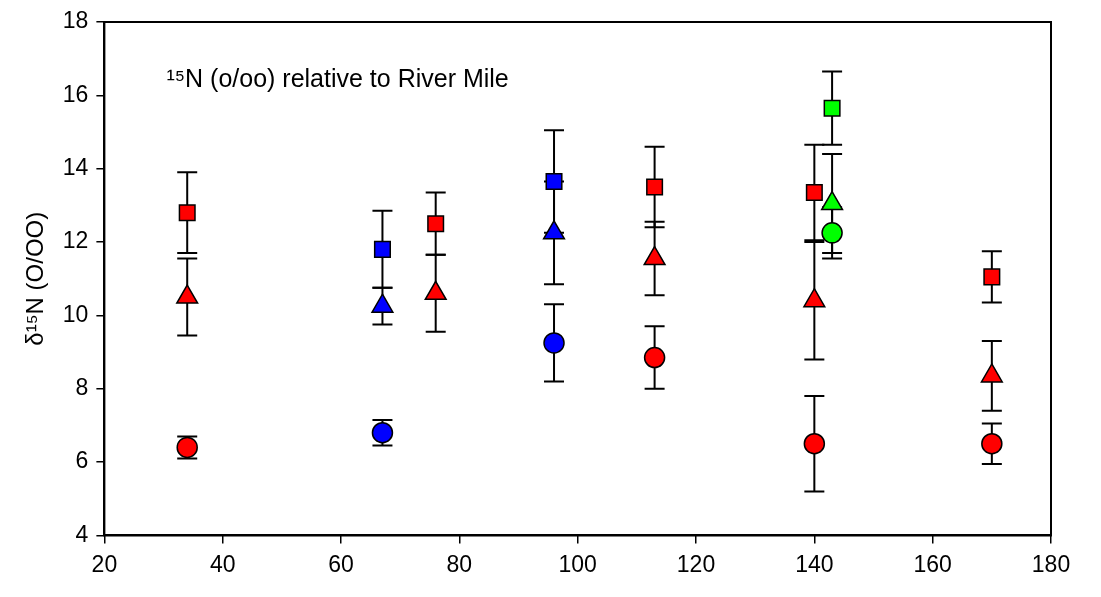 The height and width of the screenshot is (597, 1101). What do you see at coordinates (75, 240) in the screenshot?
I see `y-tick-label: 12` at bounding box center [75, 240].